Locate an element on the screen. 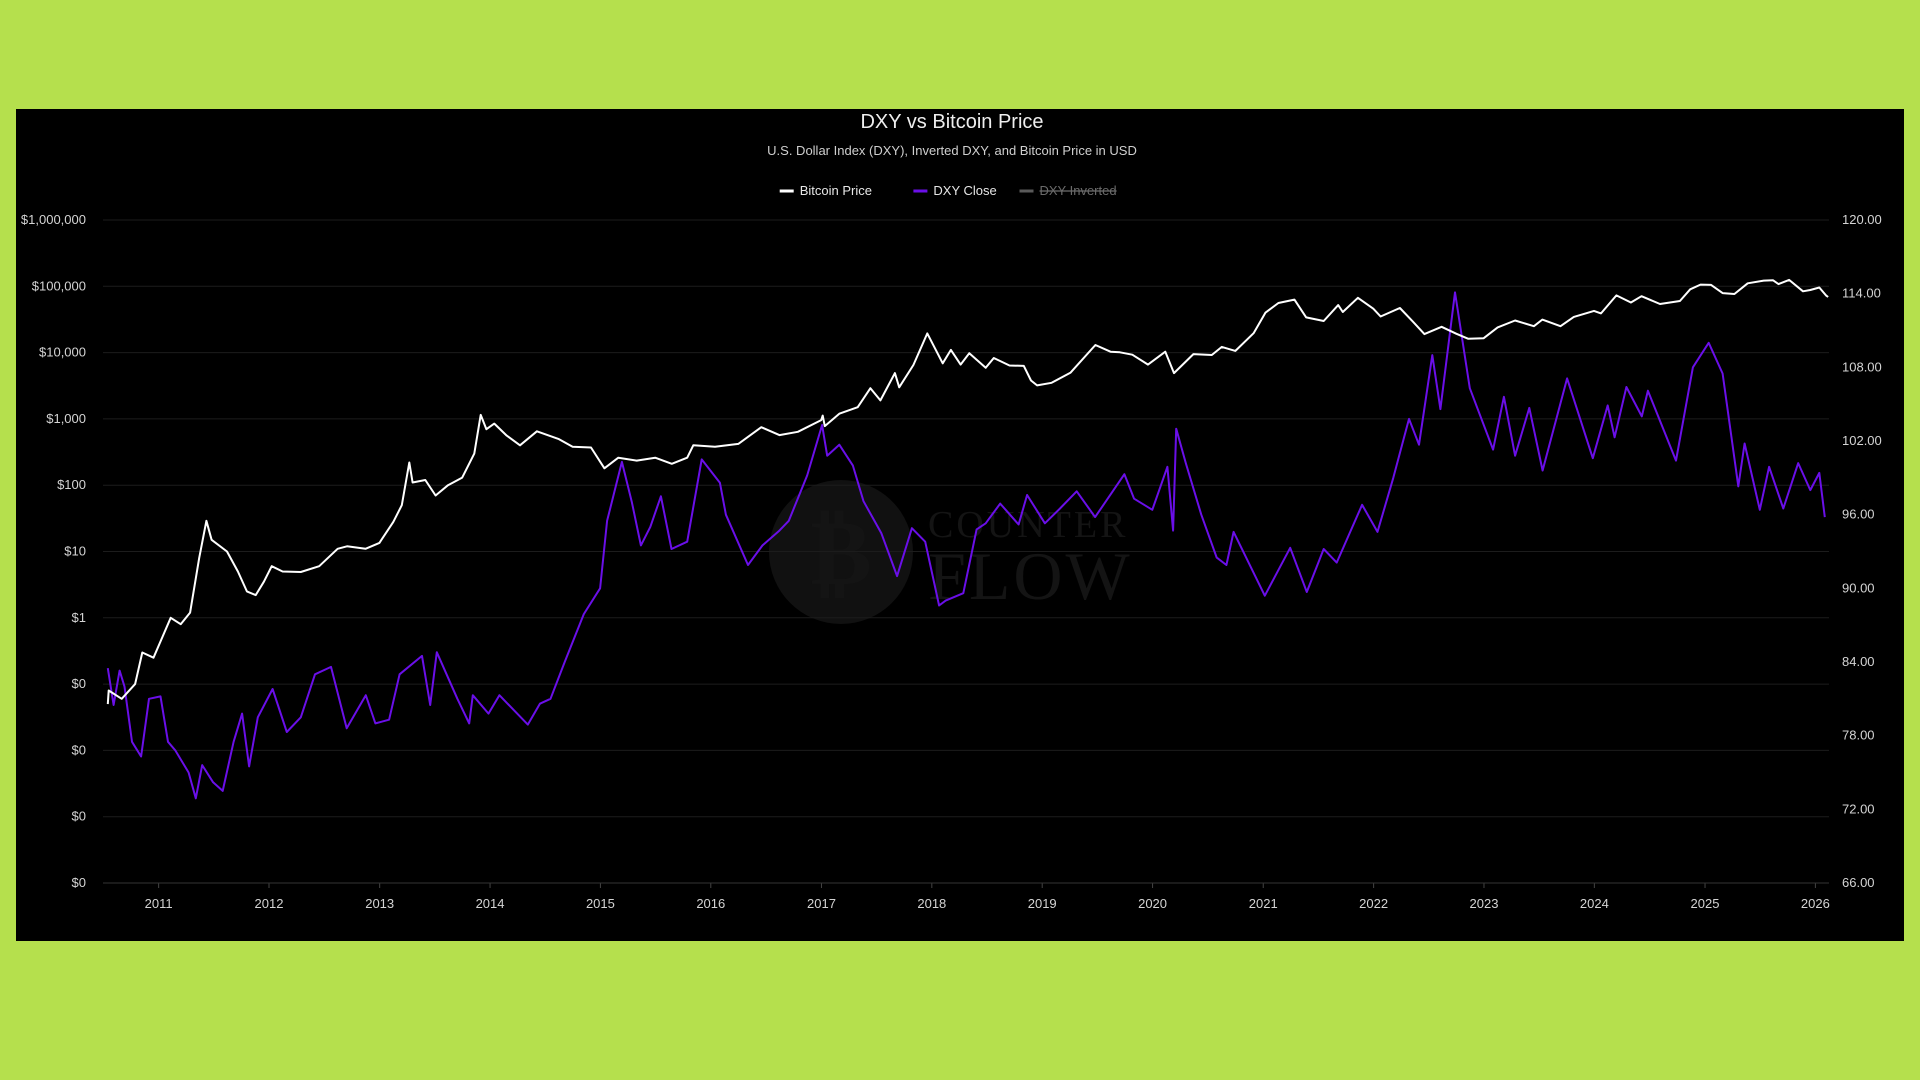 This screenshot has height=1080, width=1920. y-left-tick-label: $10 is located at coordinates (75, 551).